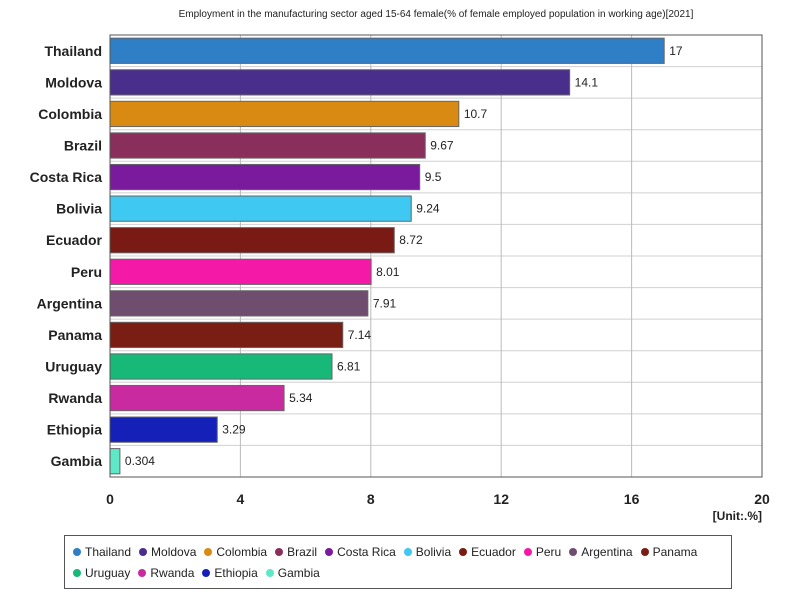 This screenshot has height=600, width=800. I want to click on bar-colombia, so click(284, 114).